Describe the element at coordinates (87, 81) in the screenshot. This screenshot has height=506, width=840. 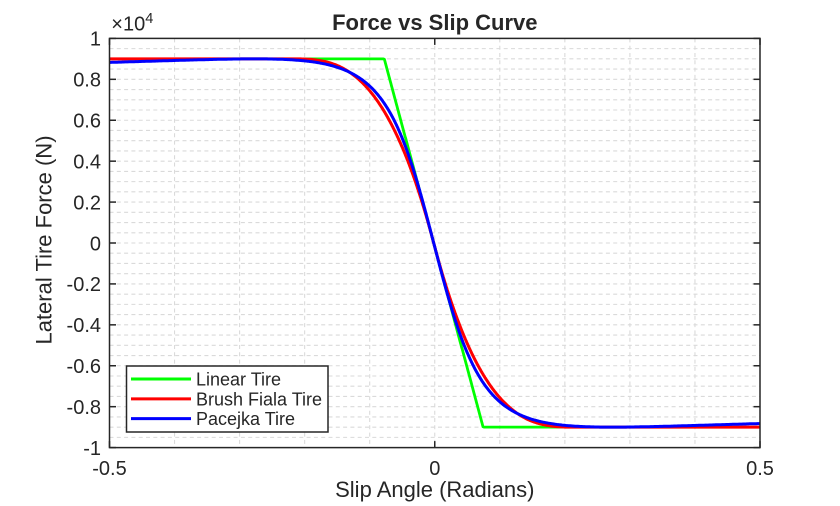
I see `svg-text: 0.8` at that location.